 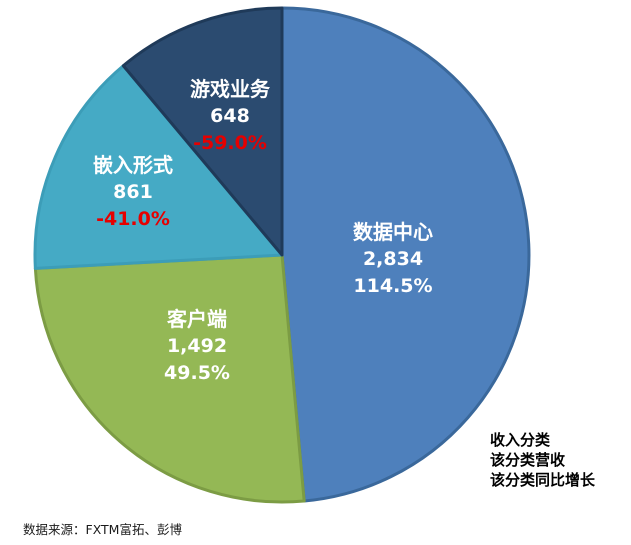 I want to click on legend-note-line: 收入分类, so click(x=520, y=440).